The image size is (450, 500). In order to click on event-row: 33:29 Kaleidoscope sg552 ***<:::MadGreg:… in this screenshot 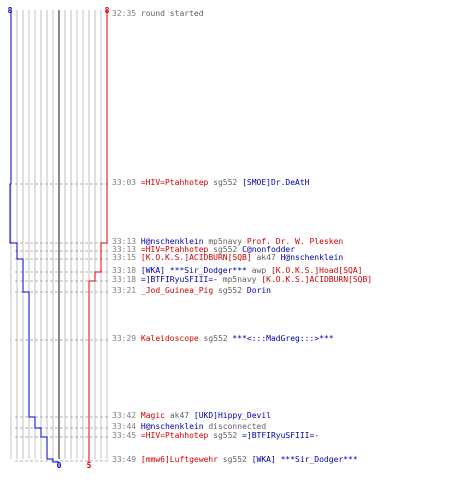, I will do `click(223, 338)`.